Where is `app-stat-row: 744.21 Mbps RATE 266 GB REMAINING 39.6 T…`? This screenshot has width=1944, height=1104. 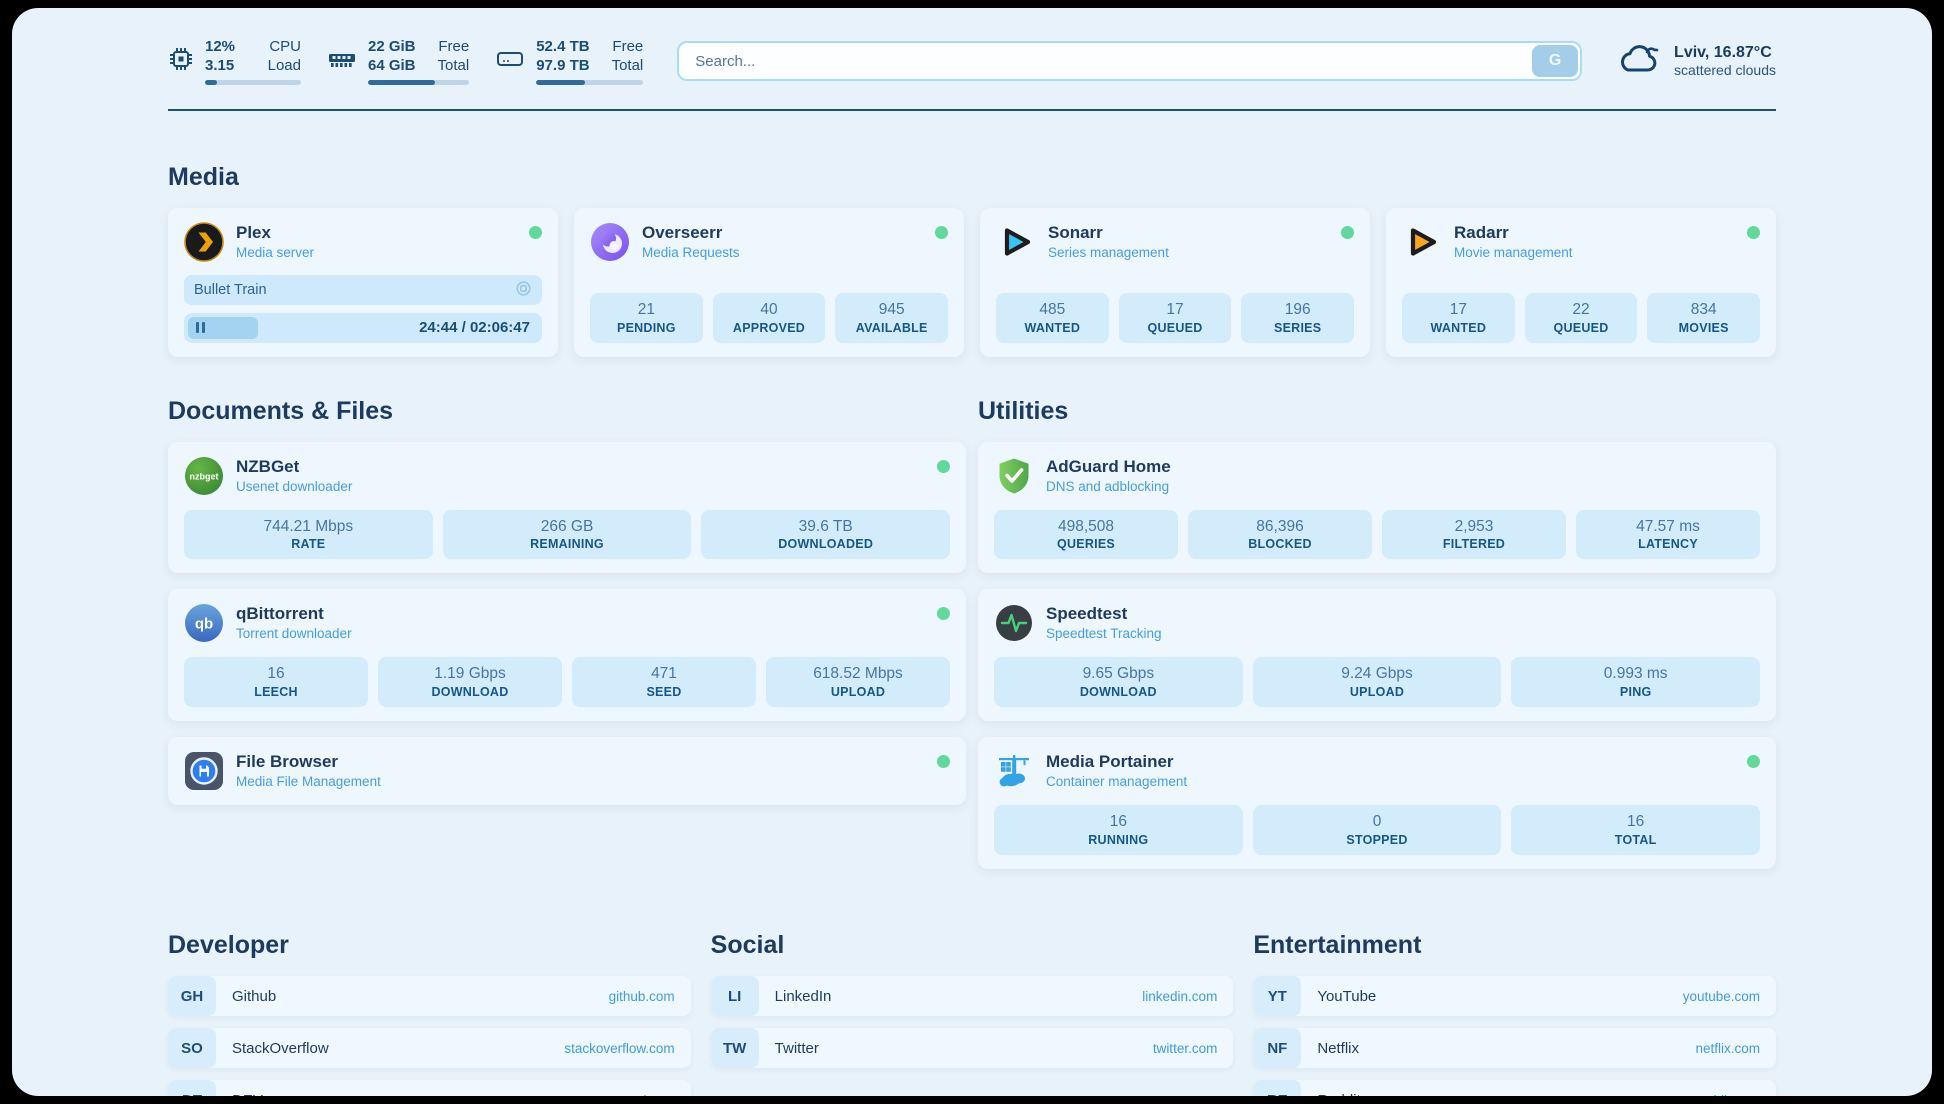 app-stat-row: 744.21 Mbps RATE 266 GB REMAINING 39.6 T… is located at coordinates (567, 528).